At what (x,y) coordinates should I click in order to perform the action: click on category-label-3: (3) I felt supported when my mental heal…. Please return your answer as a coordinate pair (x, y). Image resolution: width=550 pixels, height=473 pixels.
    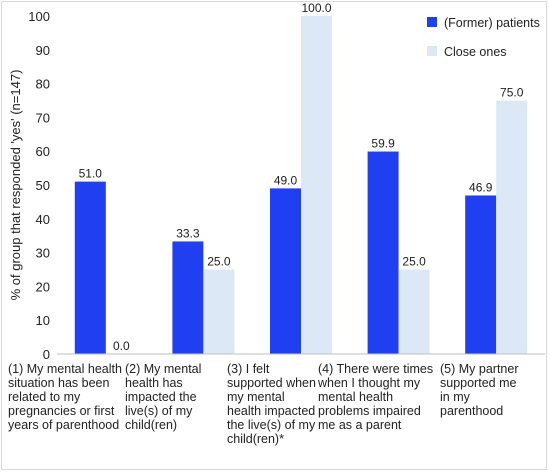
    Looking at the image, I should click on (271, 404).